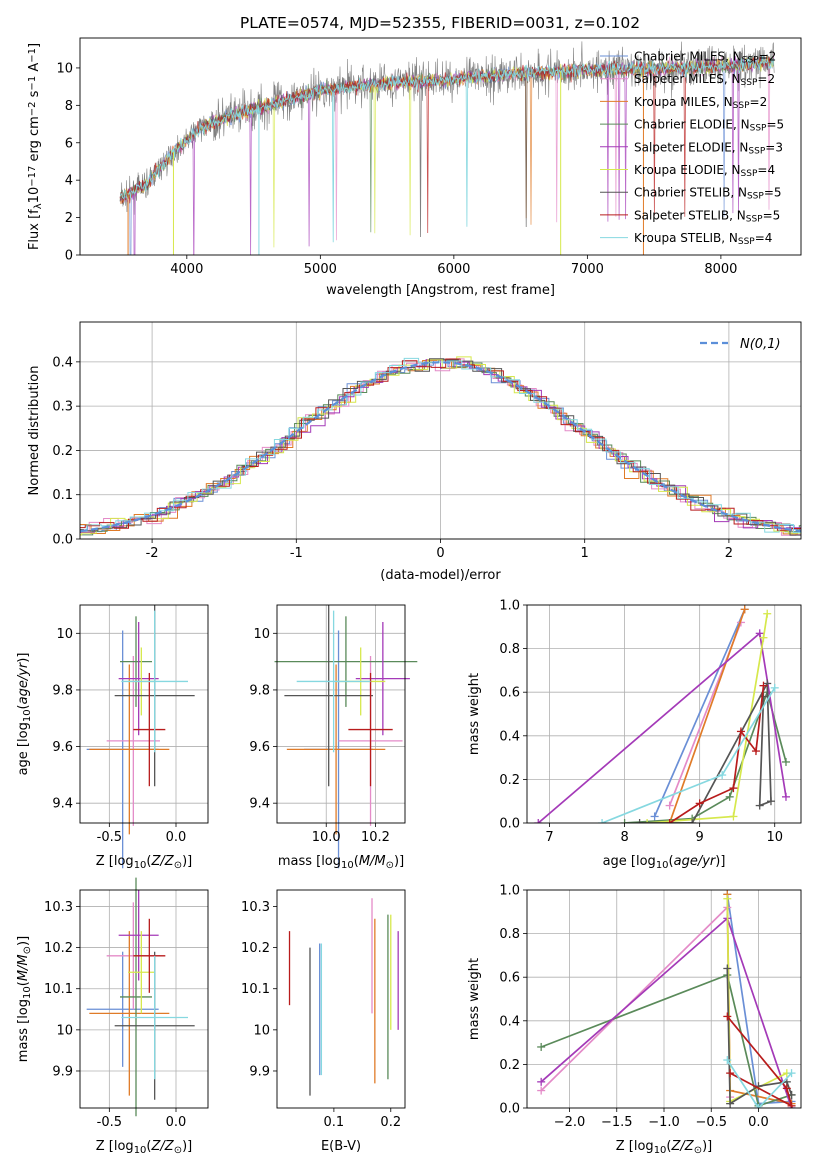 Image resolution: width=819 pixels, height=1170 pixels. I want to click on legend-tail: =2, so click(759, 102).